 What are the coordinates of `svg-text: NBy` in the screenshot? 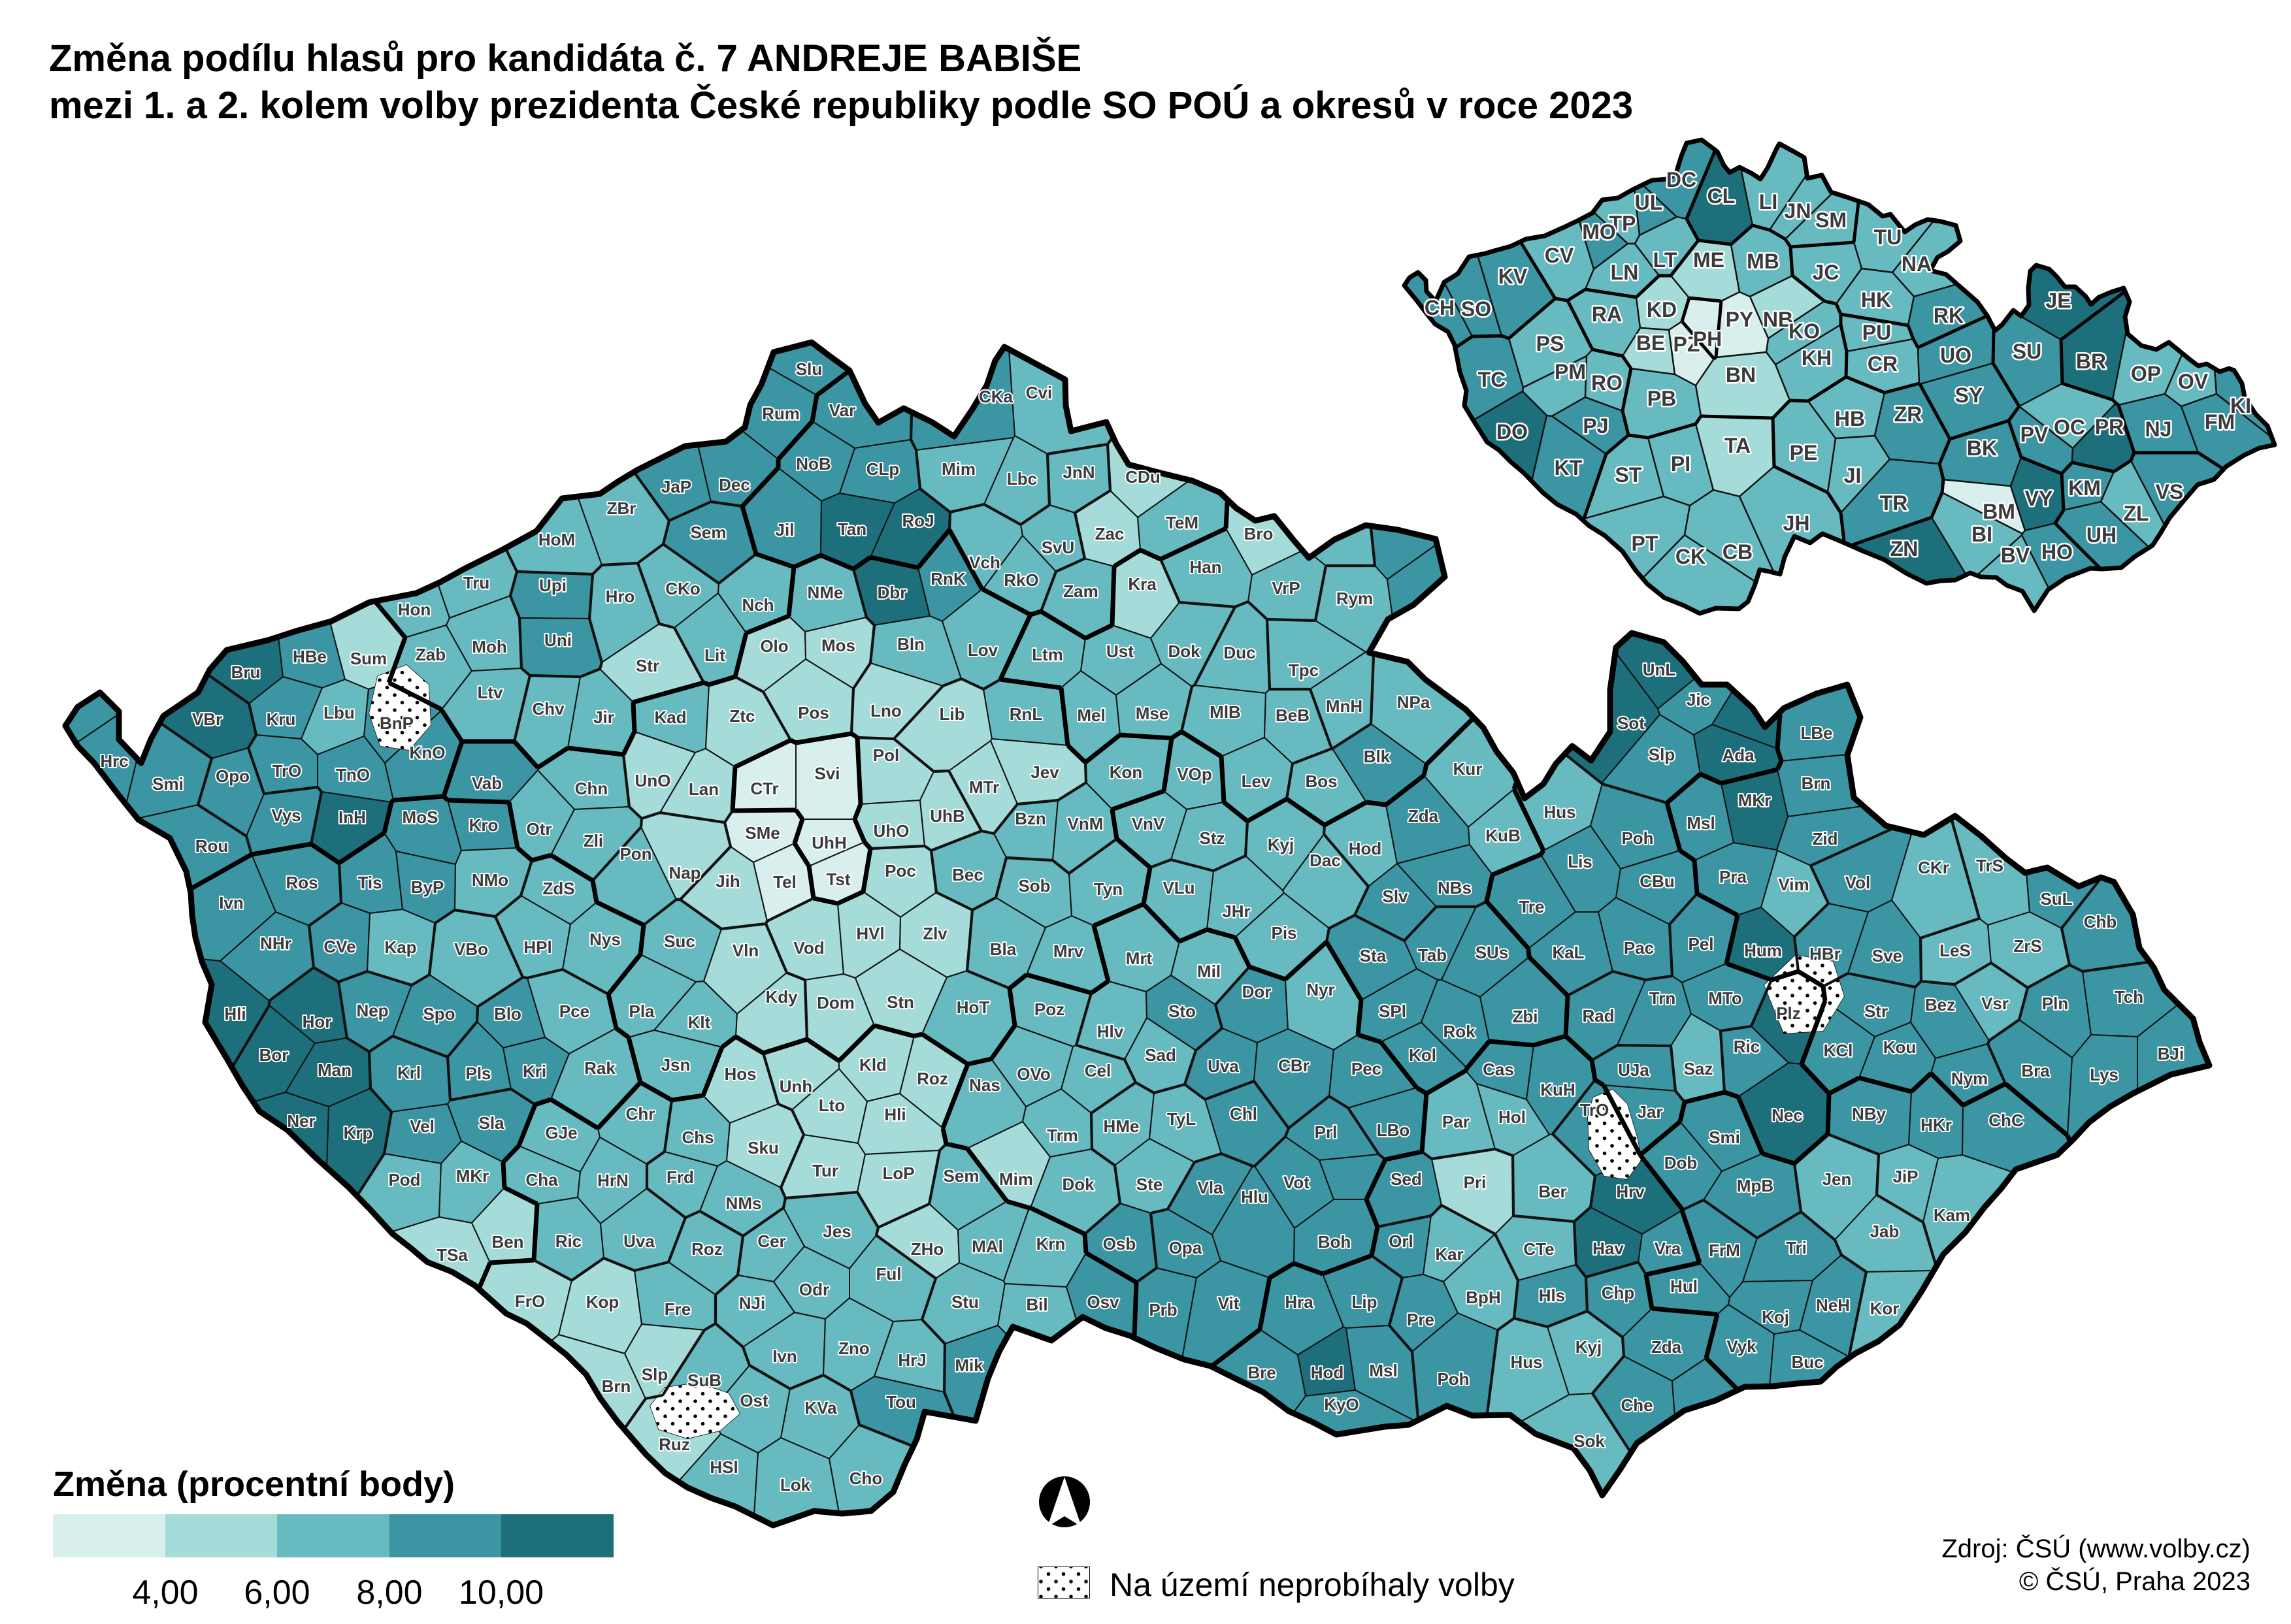 It's located at (1869, 1114).